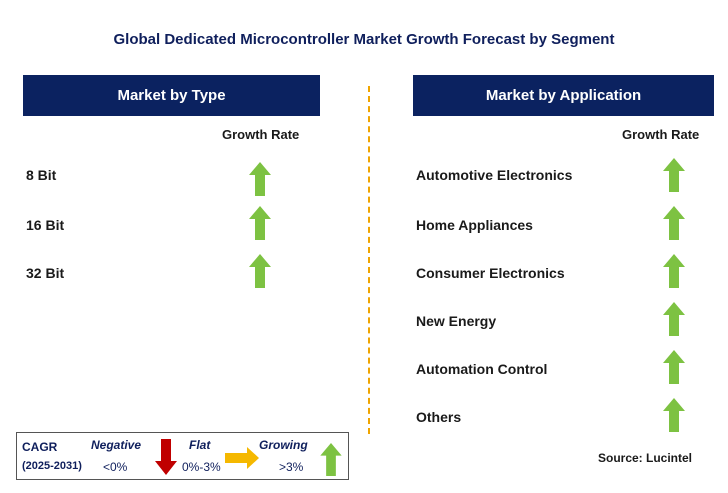  What do you see at coordinates (456, 321) in the screenshot?
I see `application-row-label: New Energy` at bounding box center [456, 321].